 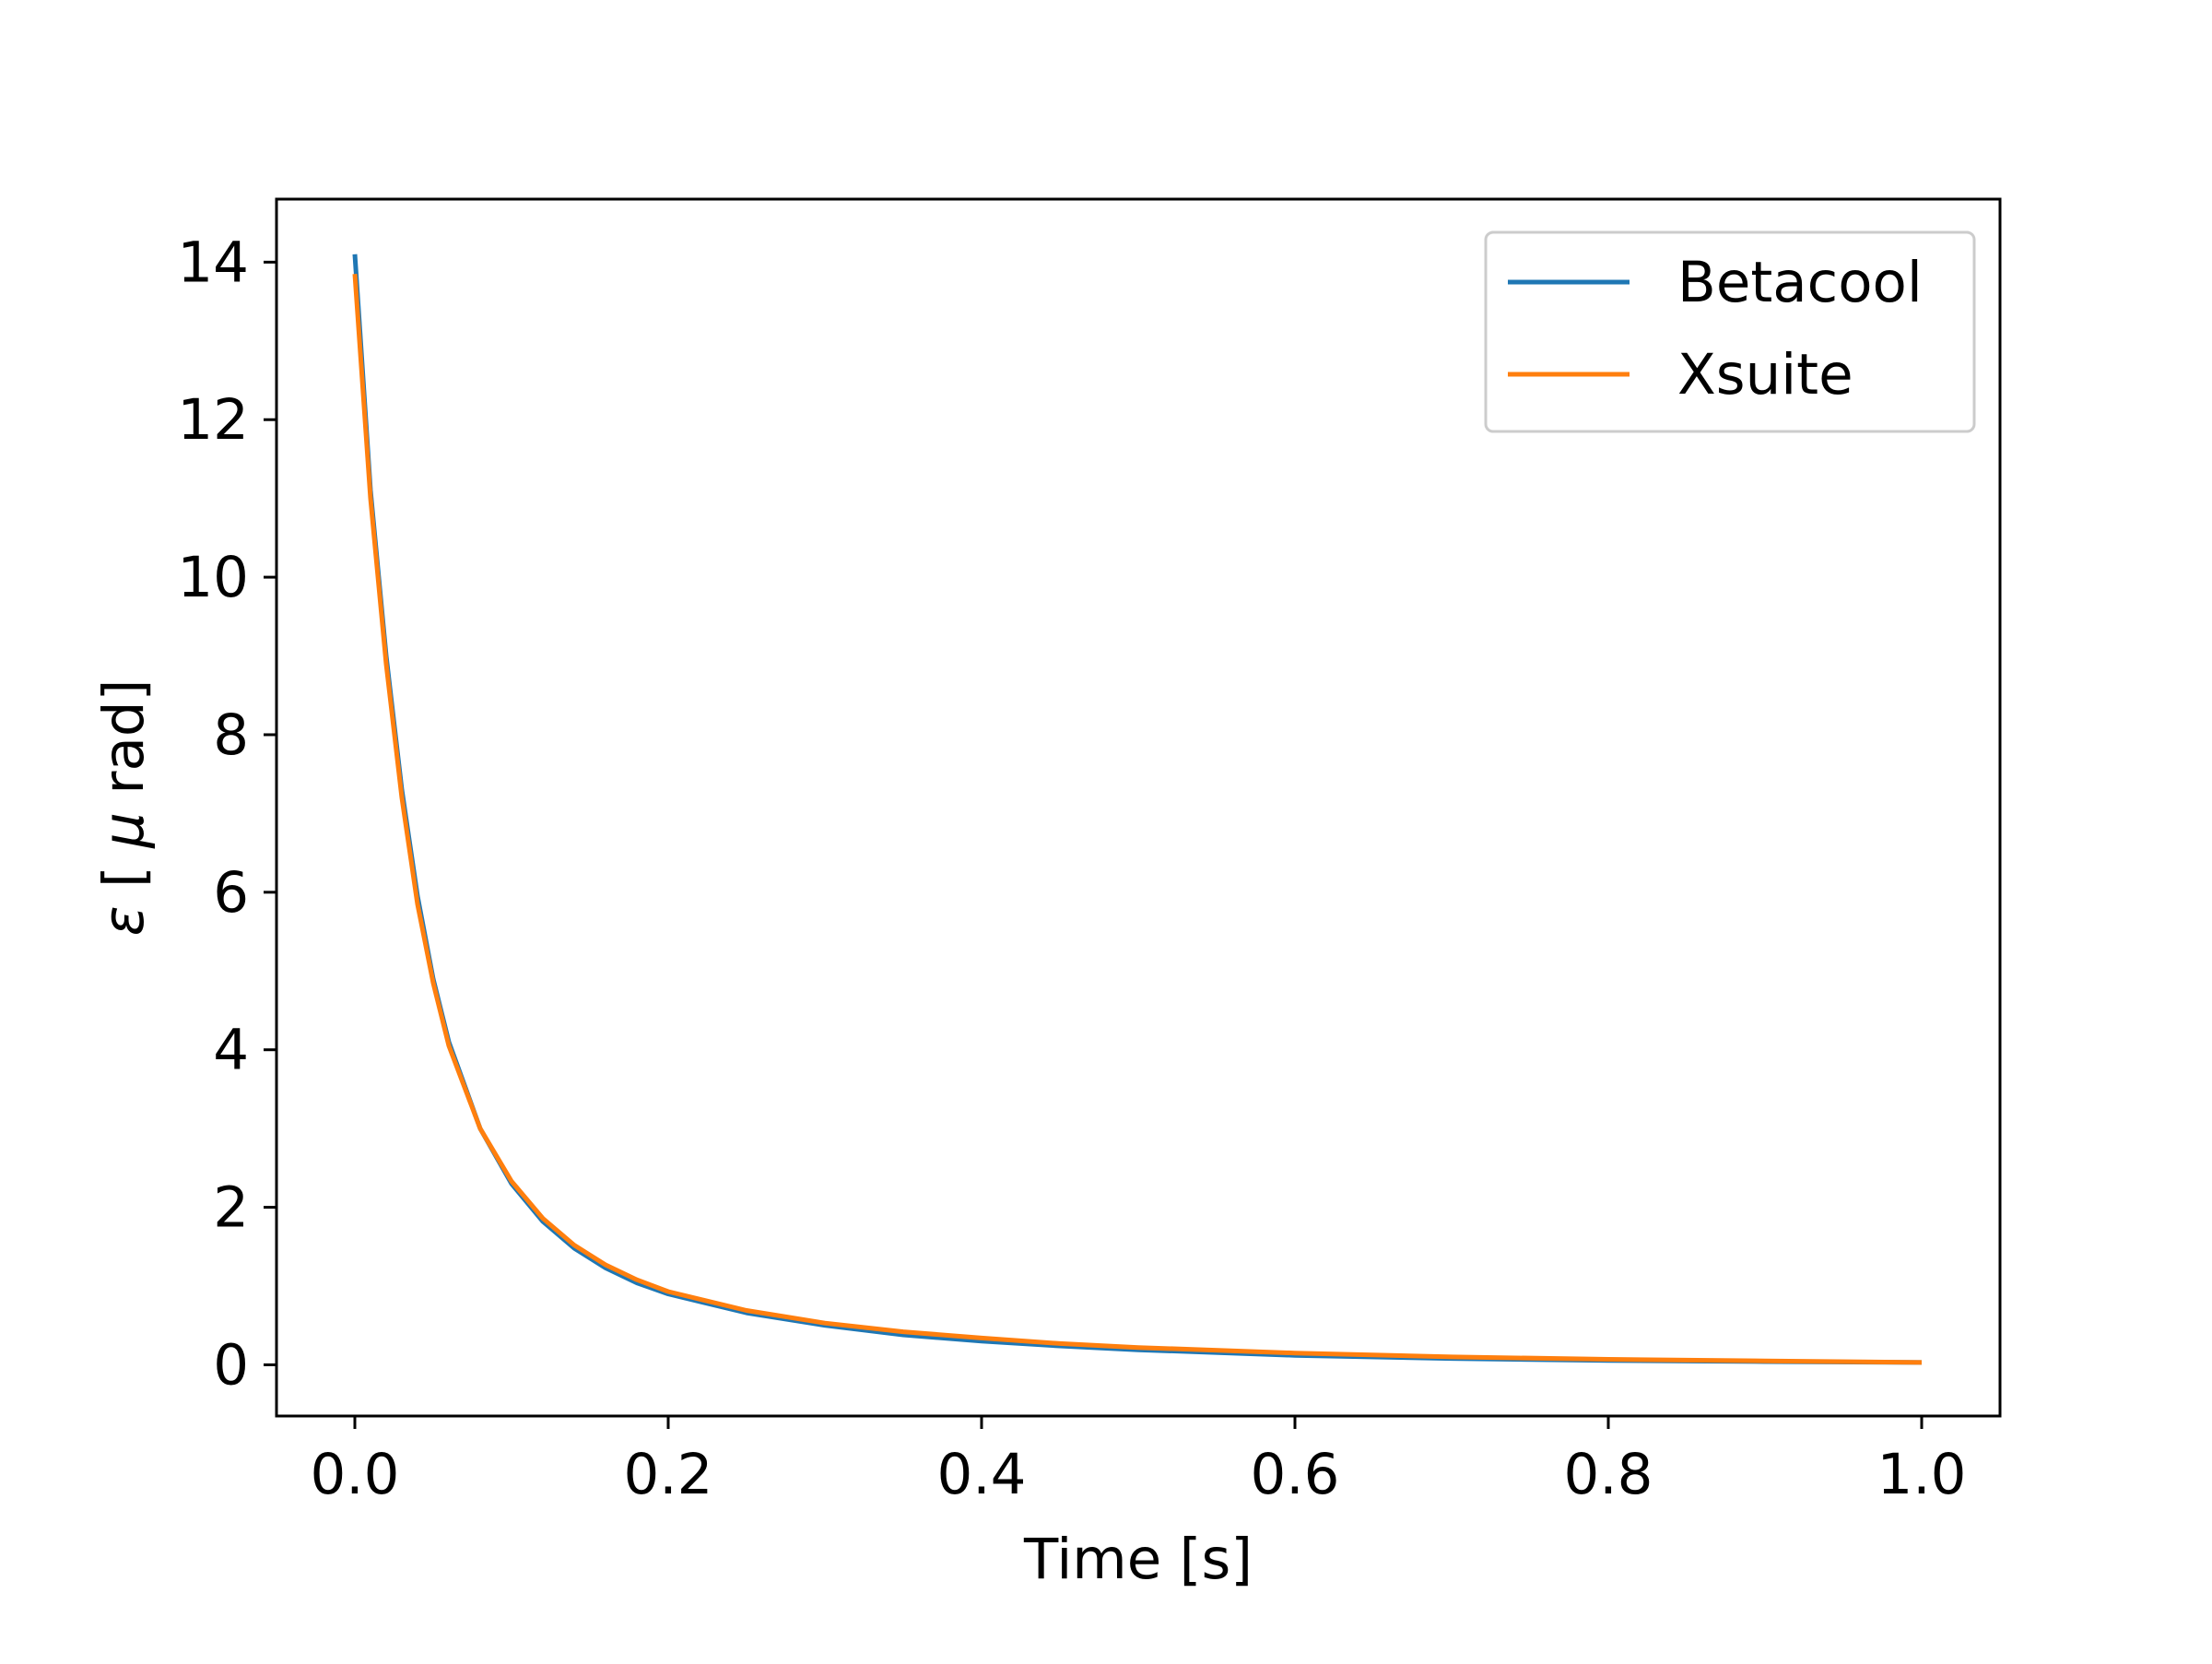 What do you see at coordinates (213, 262) in the screenshot?
I see `y-tick-label: 14` at bounding box center [213, 262].